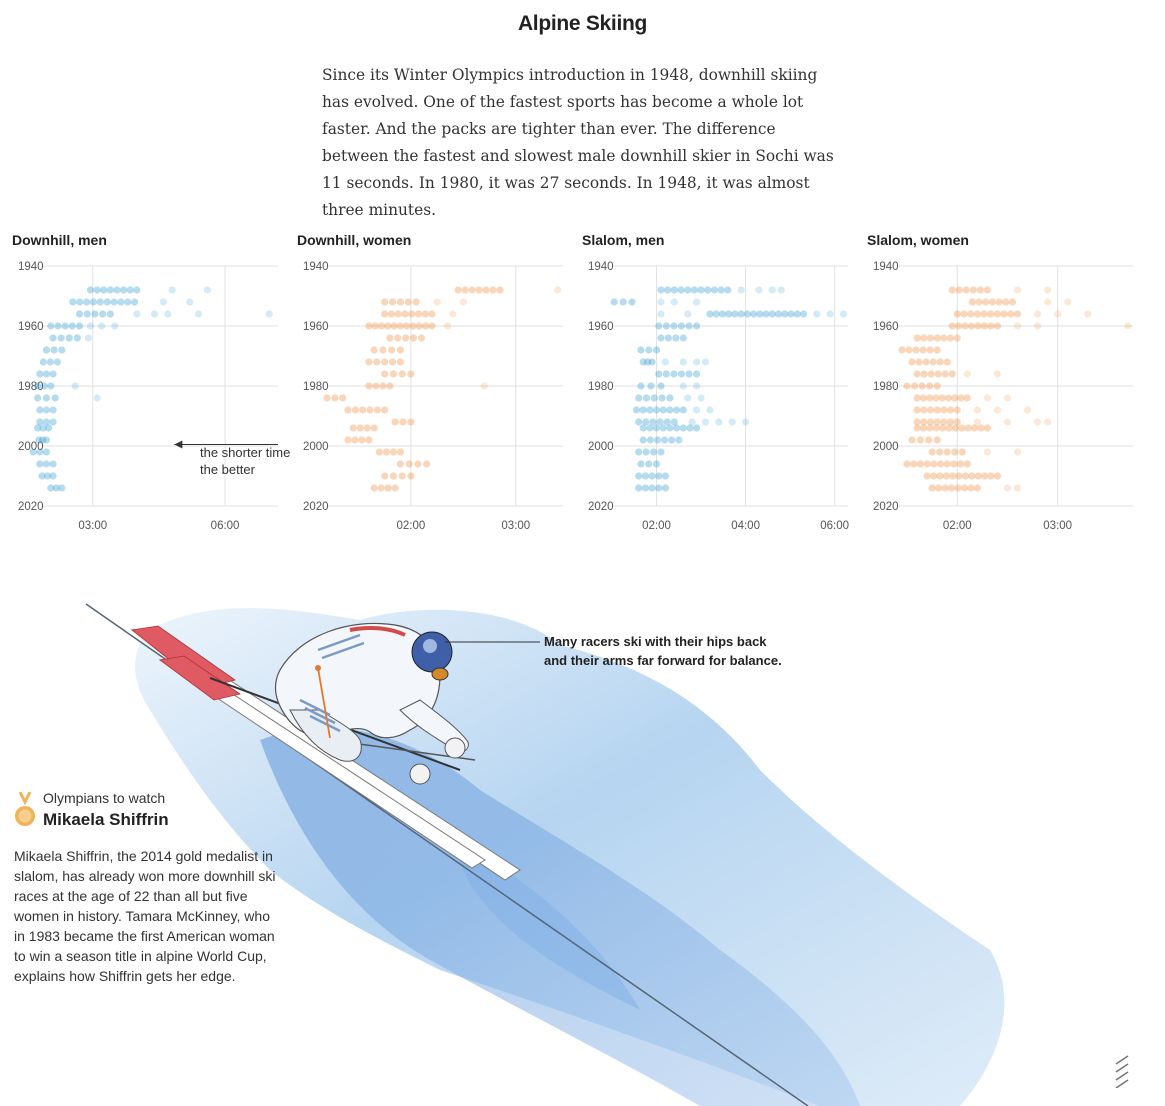 The width and height of the screenshot is (1165, 1106). Describe the element at coordinates (957, 526) in the screenshot. I see `x-tick-label: 02:00` at that location.